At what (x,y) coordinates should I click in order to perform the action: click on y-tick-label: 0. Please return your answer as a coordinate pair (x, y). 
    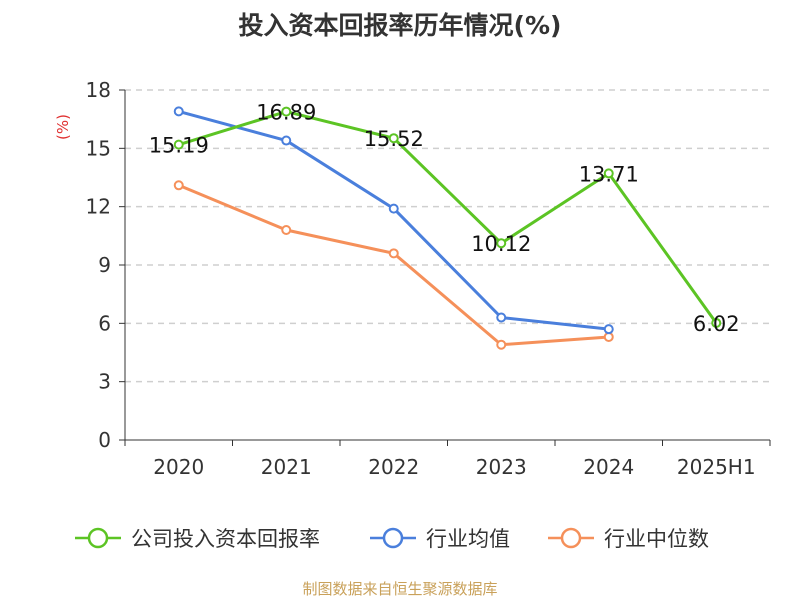
    Looking at the image, I should click on (104, 440).